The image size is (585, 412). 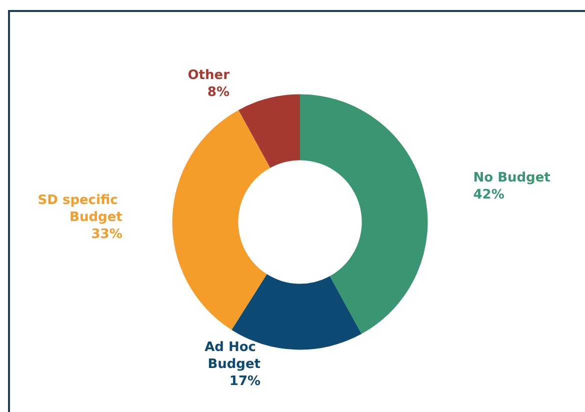 I want to click on data-label: 8%, so click(x=218, y=92).